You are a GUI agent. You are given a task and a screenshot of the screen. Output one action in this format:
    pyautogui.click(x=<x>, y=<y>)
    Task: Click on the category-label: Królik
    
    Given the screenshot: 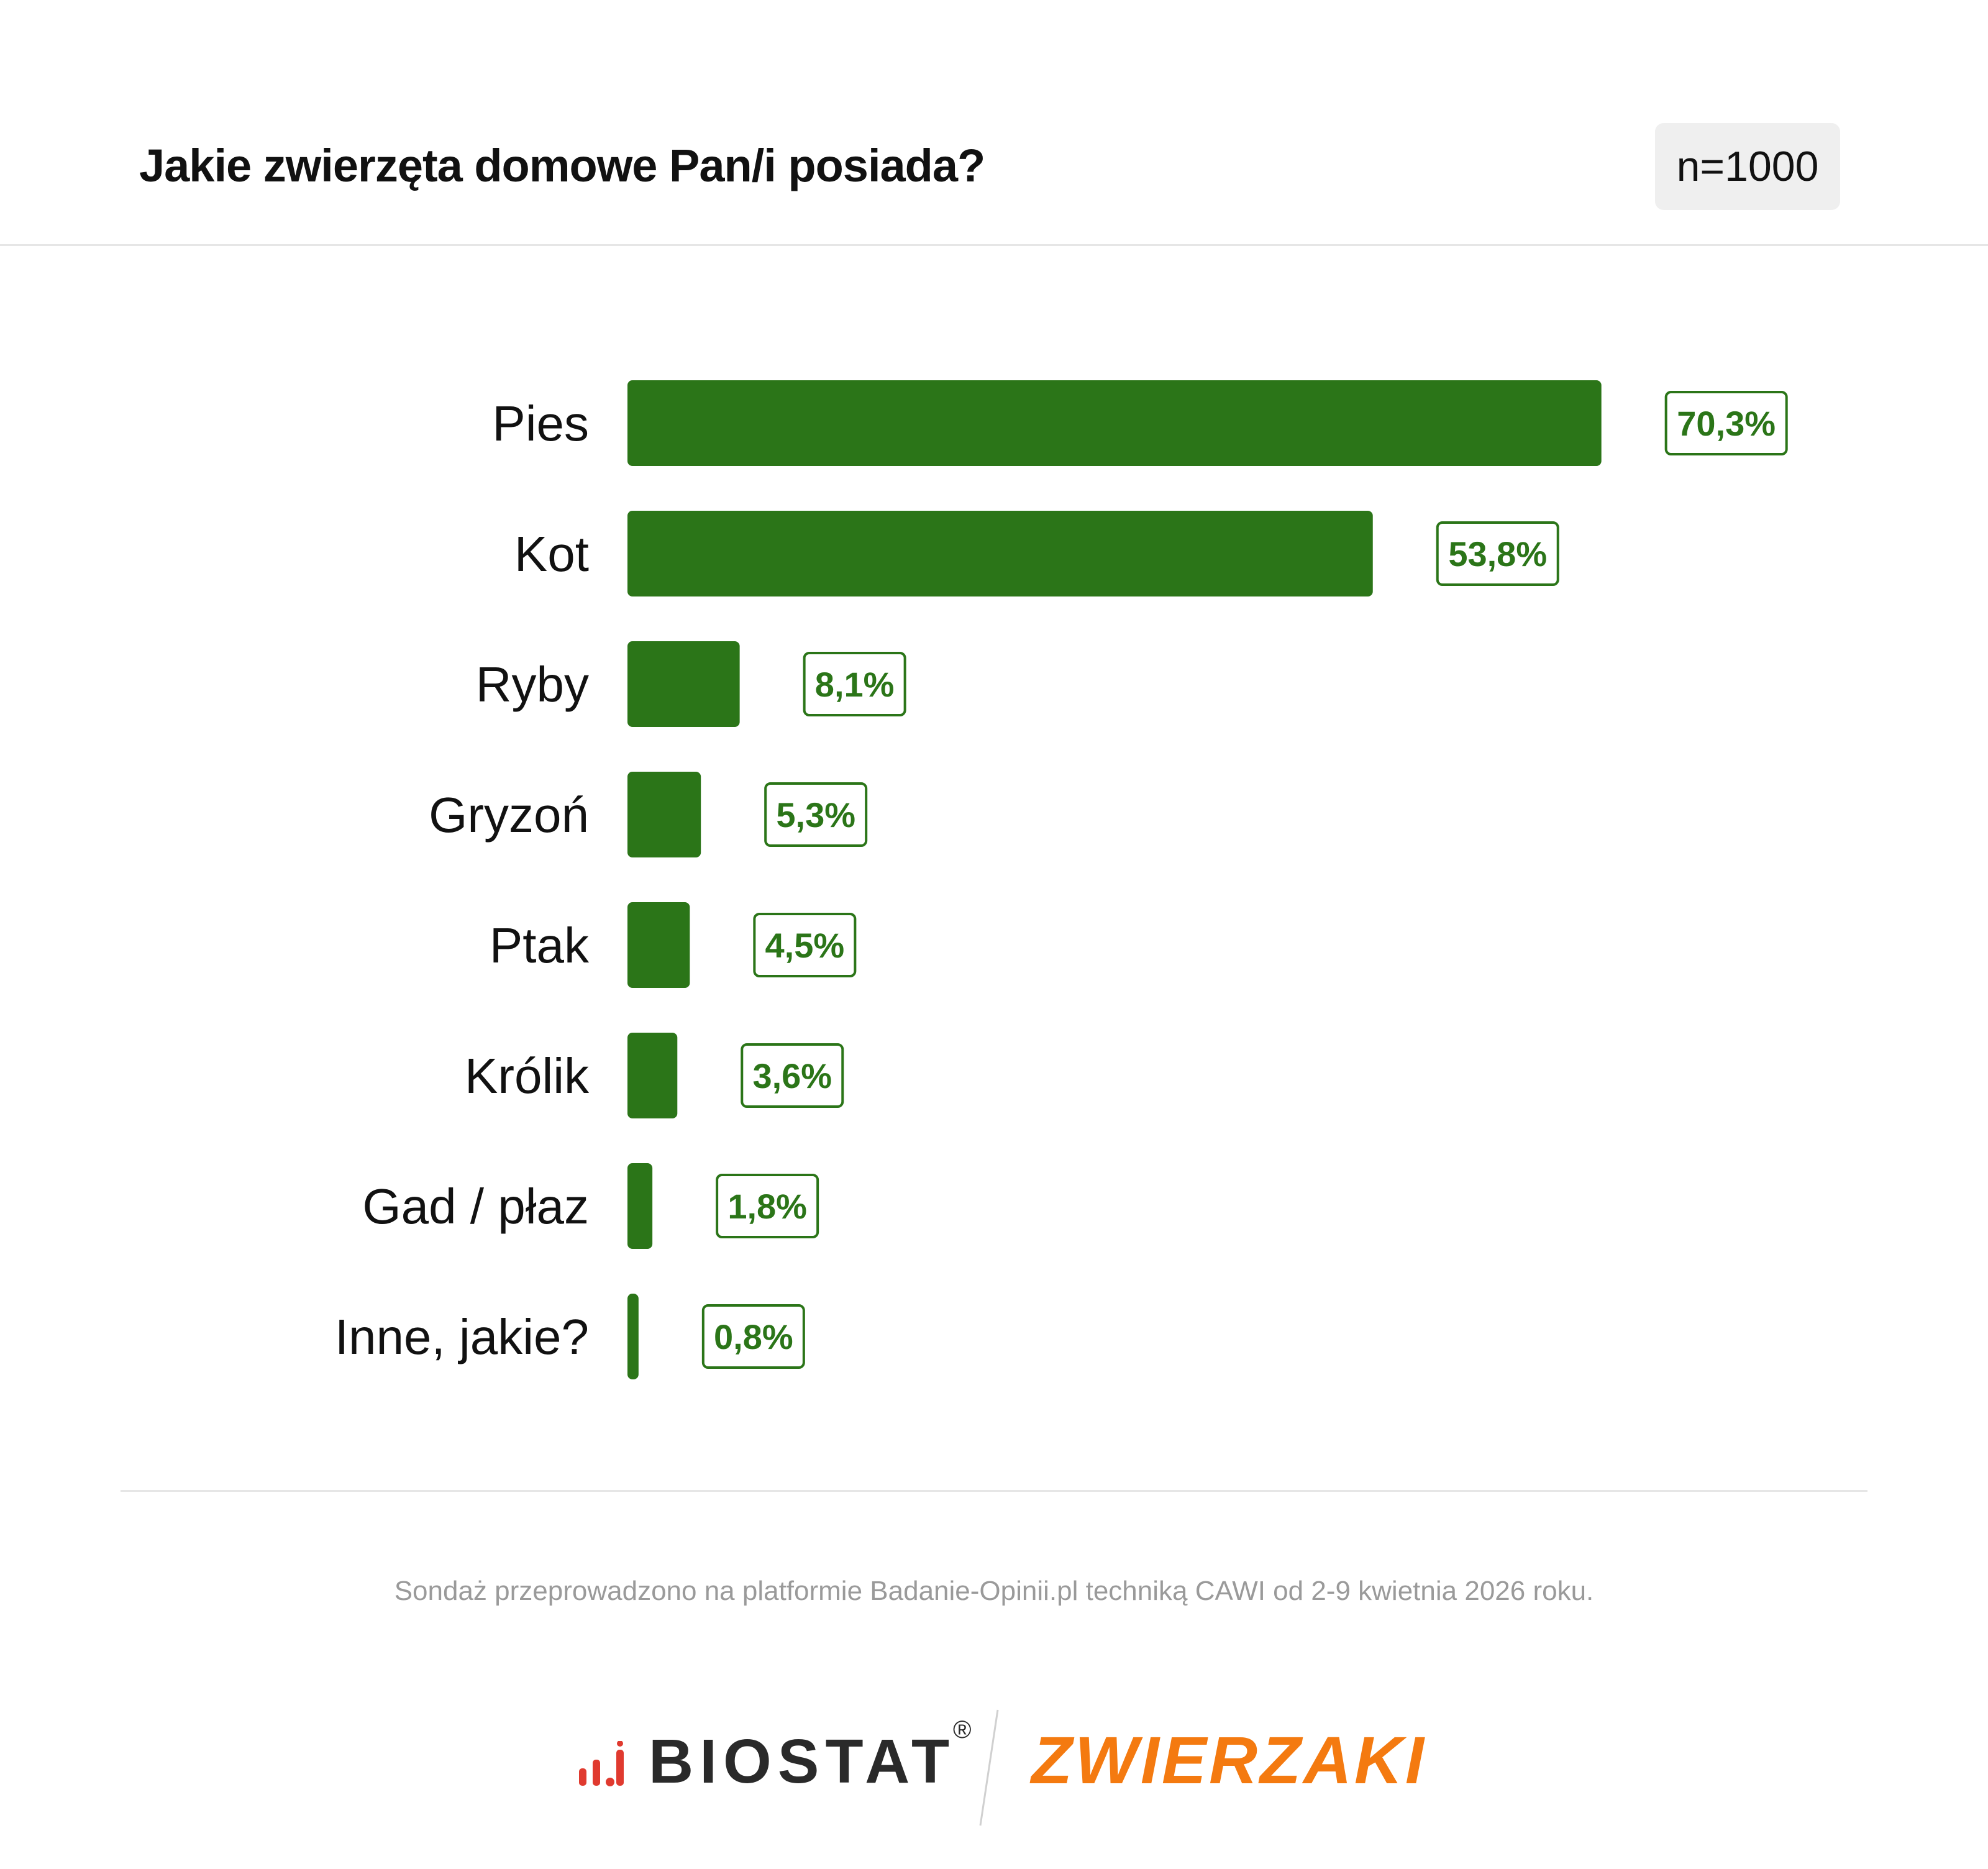 What is the action you would take?
    pyautogui.click(x=527, y=1076)
    